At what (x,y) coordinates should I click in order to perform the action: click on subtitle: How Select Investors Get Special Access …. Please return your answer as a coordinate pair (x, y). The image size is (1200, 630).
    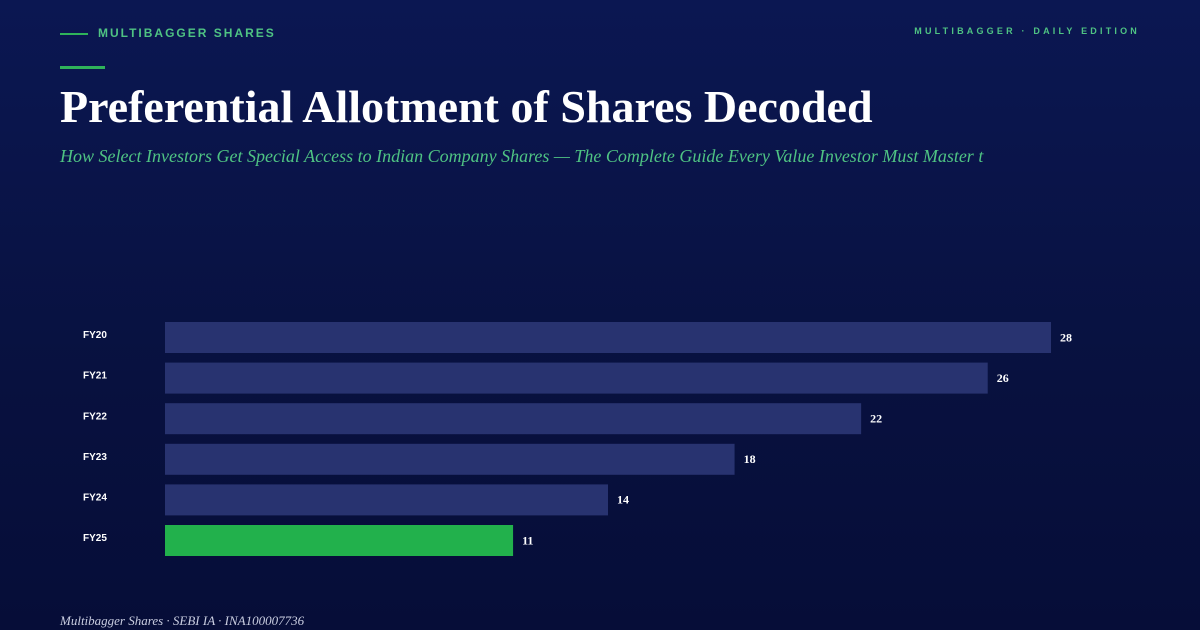
    Looking at the image, I should click on (522, 156).